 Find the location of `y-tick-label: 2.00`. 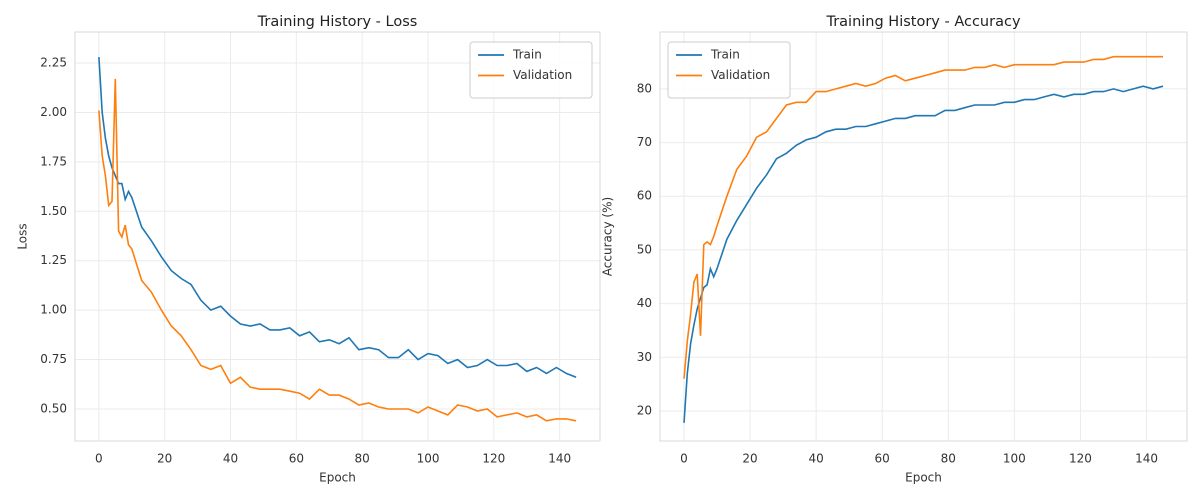

y-tick-label: 2.00 is located at coordinates (53, 112).